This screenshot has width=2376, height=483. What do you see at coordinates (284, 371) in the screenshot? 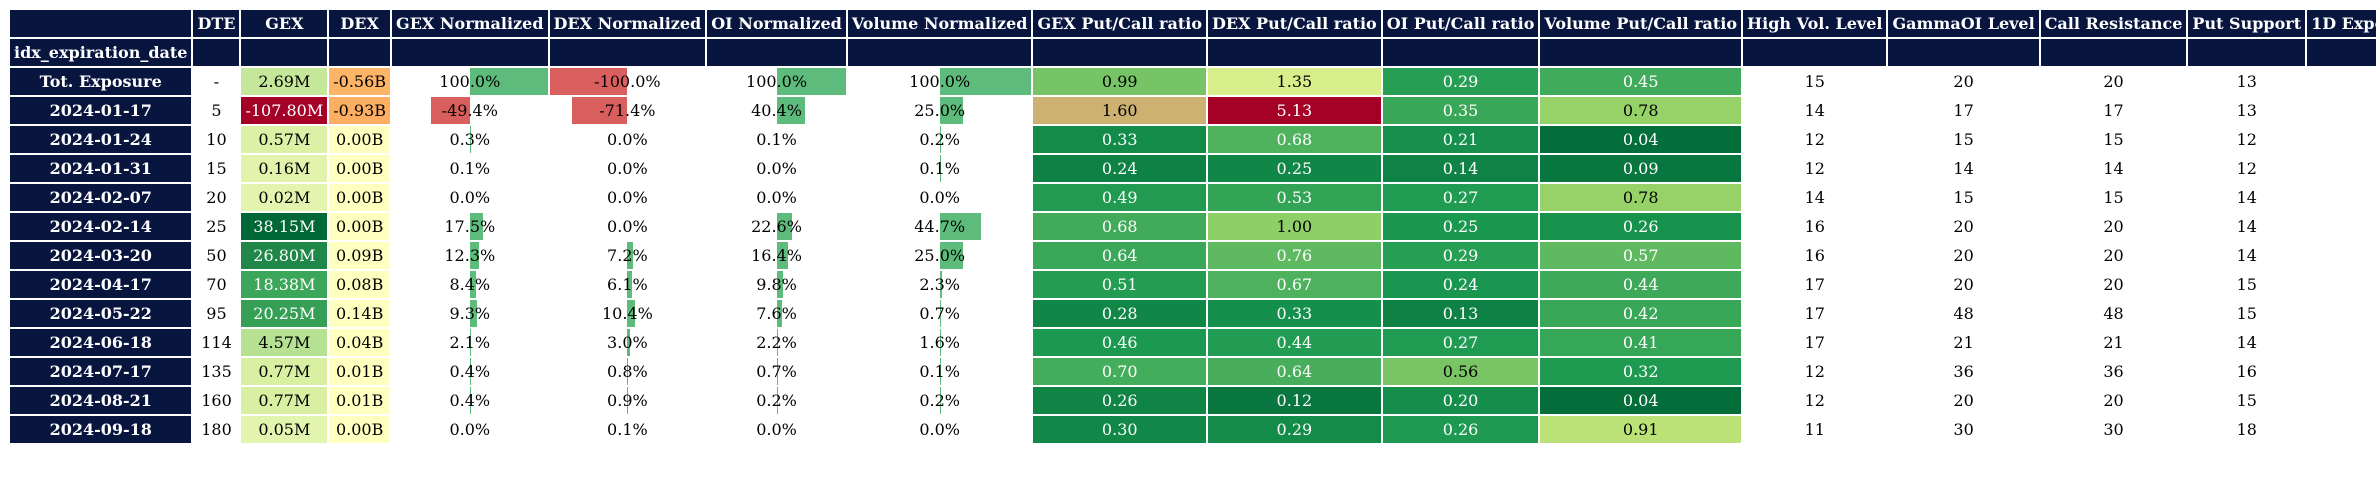
I see `gex-cell: 0.77M` at bounding box center [284, 371].